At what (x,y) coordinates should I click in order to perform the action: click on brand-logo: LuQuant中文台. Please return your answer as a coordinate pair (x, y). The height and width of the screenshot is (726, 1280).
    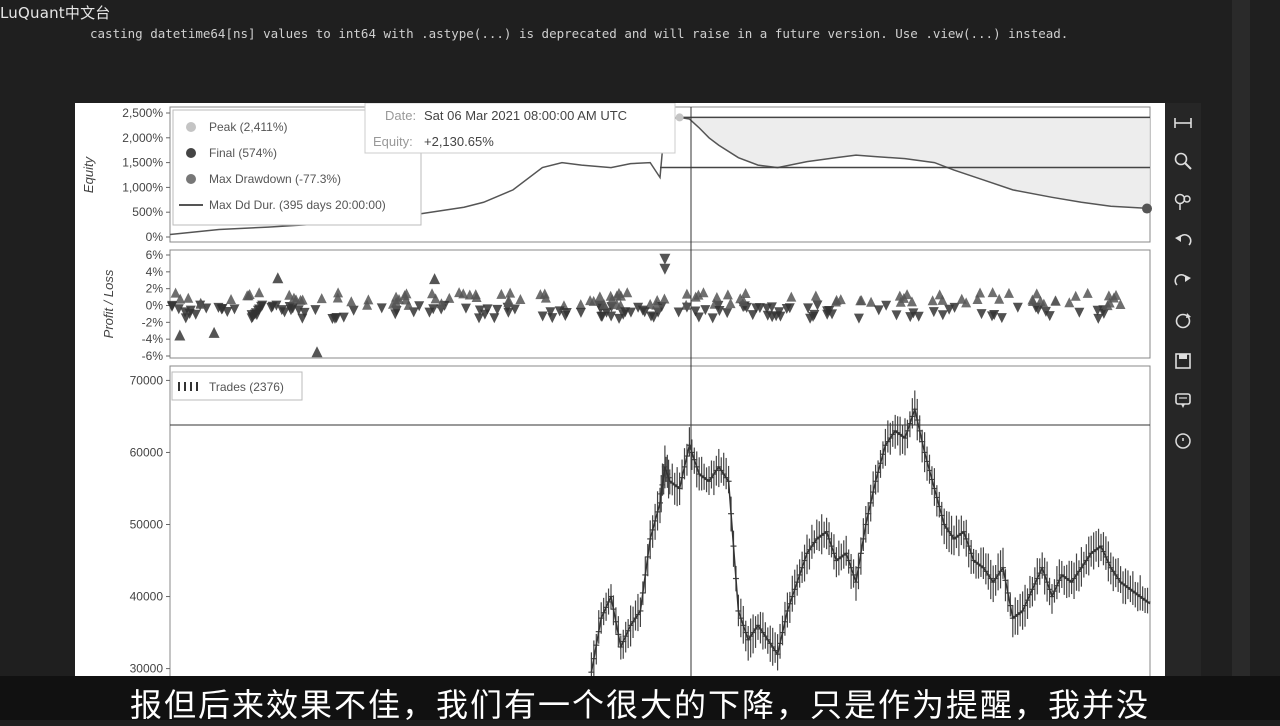
    Looking at the image, I should click on (55, 13).